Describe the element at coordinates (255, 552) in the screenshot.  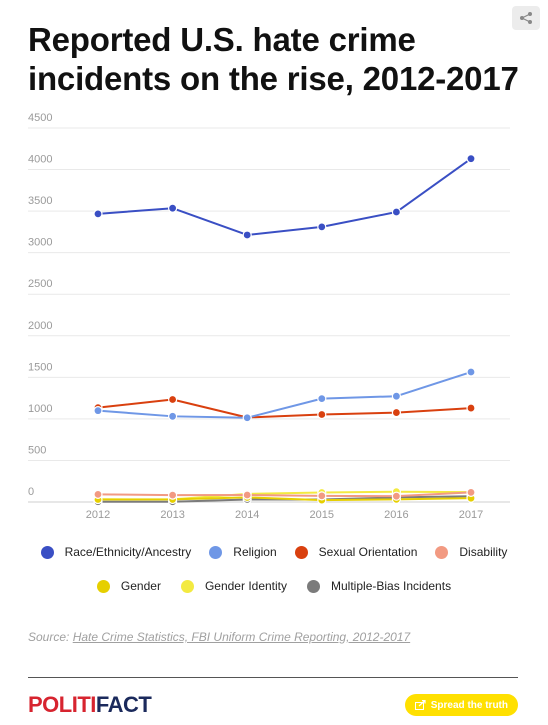
I see `legend-label: Religion` at that location.